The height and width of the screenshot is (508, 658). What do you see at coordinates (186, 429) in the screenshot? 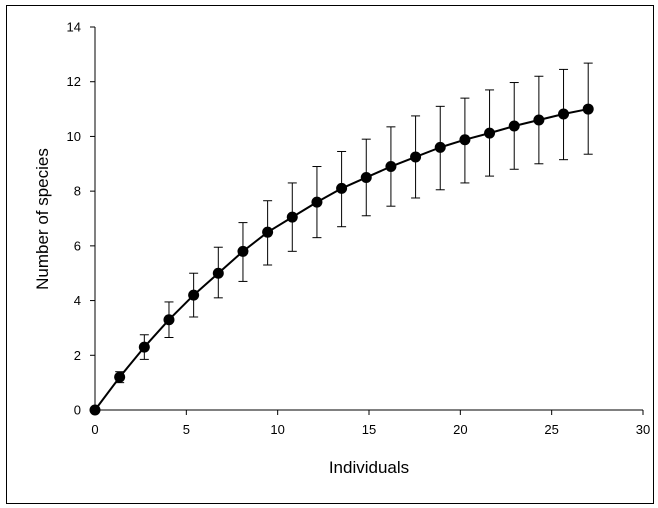
I see `x-tick-label: 5` at bounding box center [186, 429].